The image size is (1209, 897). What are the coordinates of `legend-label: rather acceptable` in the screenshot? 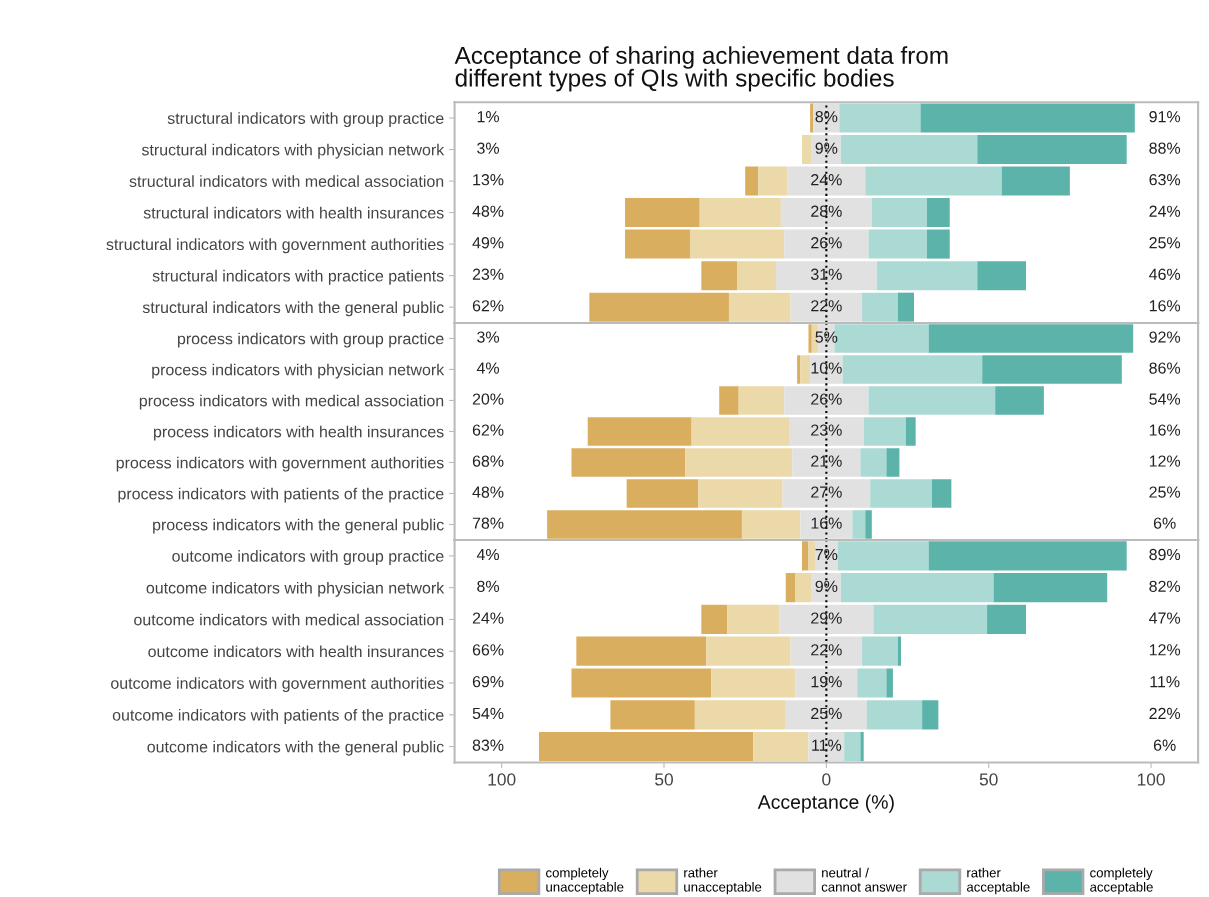 It's located at (998, 881).